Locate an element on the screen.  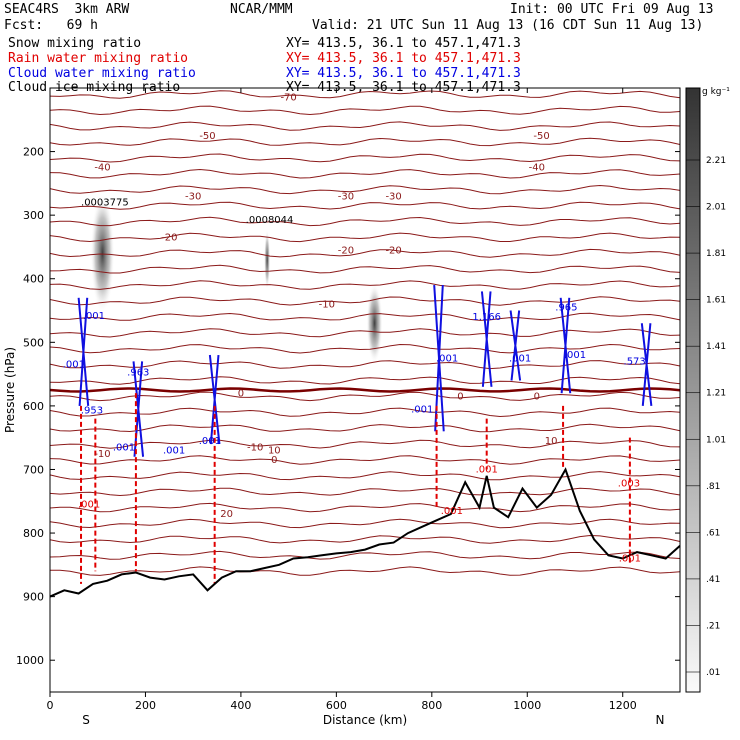
isotherm-label: 20 is located at coordinates (226, 514).